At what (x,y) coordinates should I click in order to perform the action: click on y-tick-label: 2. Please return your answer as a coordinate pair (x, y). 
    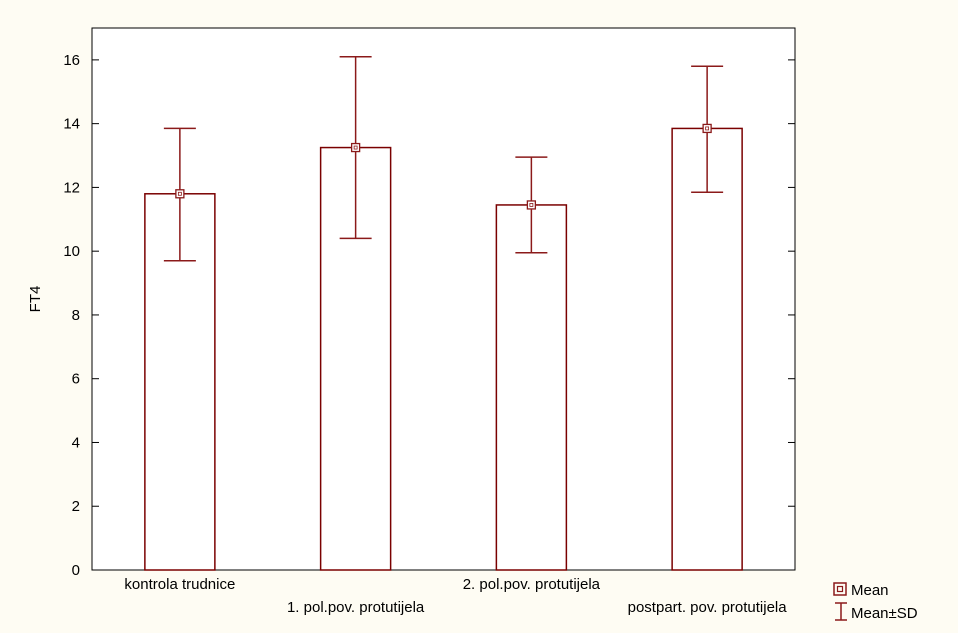
    Looking at the image, I should click on (76, 506).